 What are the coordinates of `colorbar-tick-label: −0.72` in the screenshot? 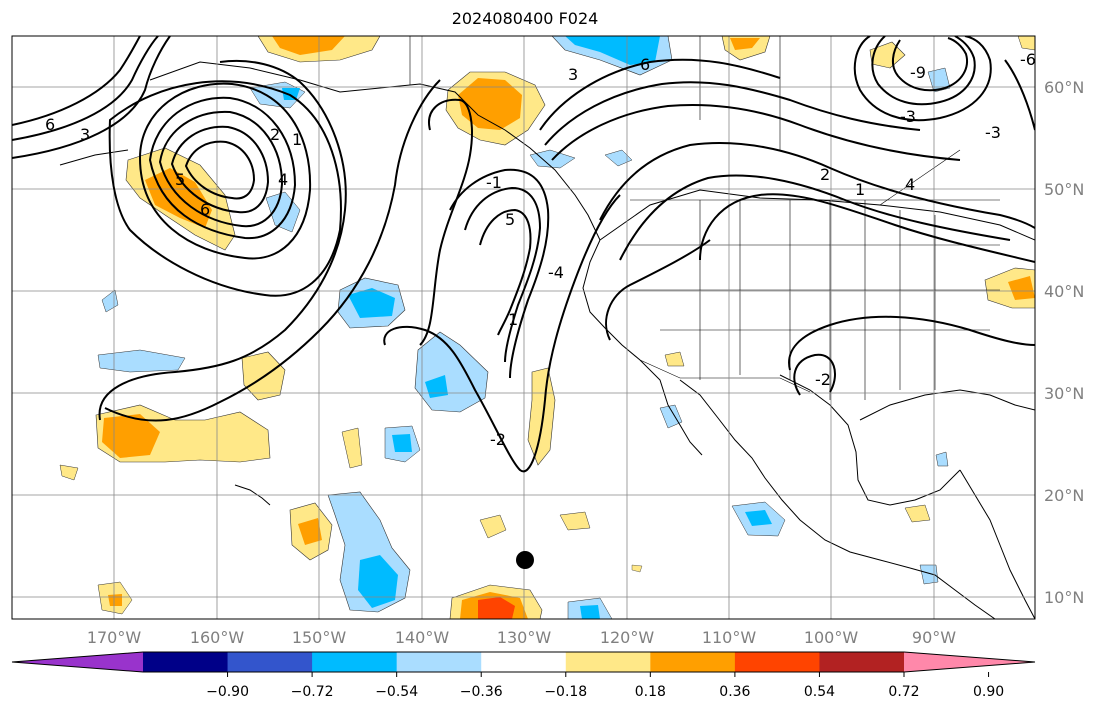 It's located at (312, 692).